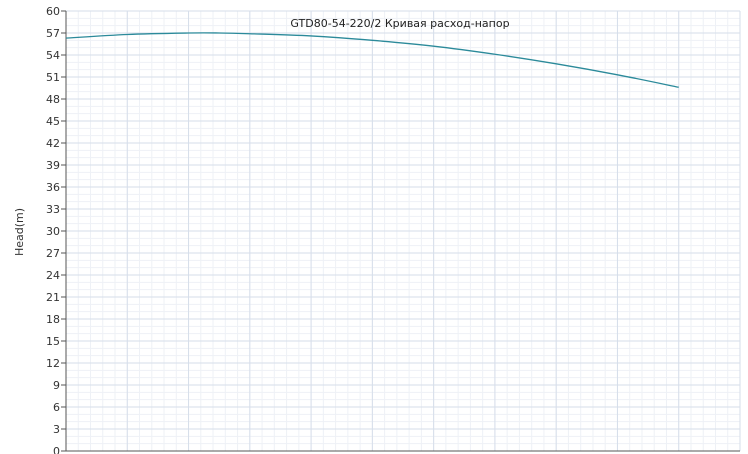 The height and width of the screenshot is (454, 748). I want to click on head-curve-line, so click(372, 60).